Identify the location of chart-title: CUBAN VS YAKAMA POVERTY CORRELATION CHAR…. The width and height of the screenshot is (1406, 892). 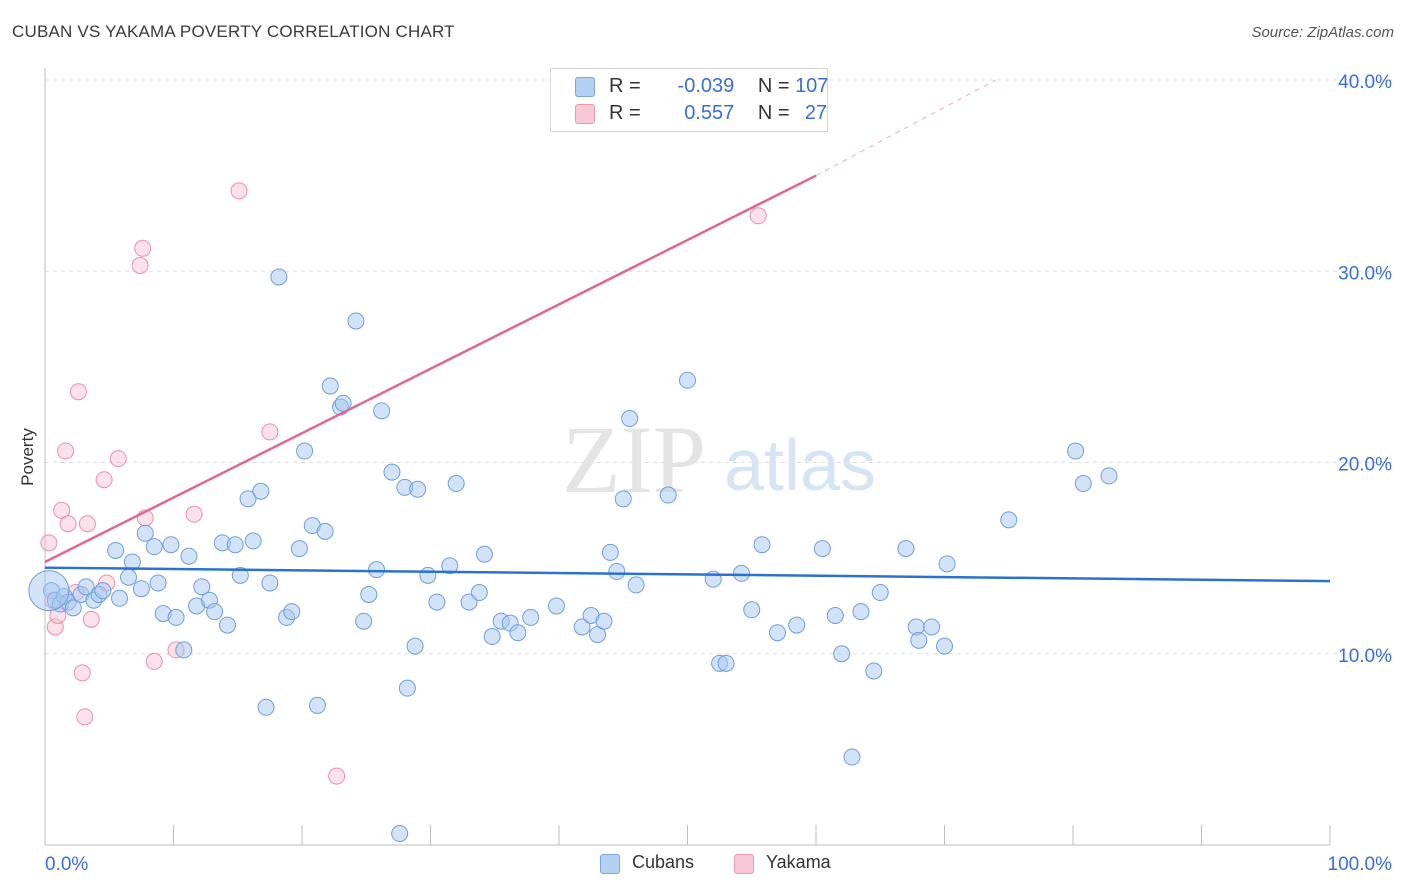
(233, 31).